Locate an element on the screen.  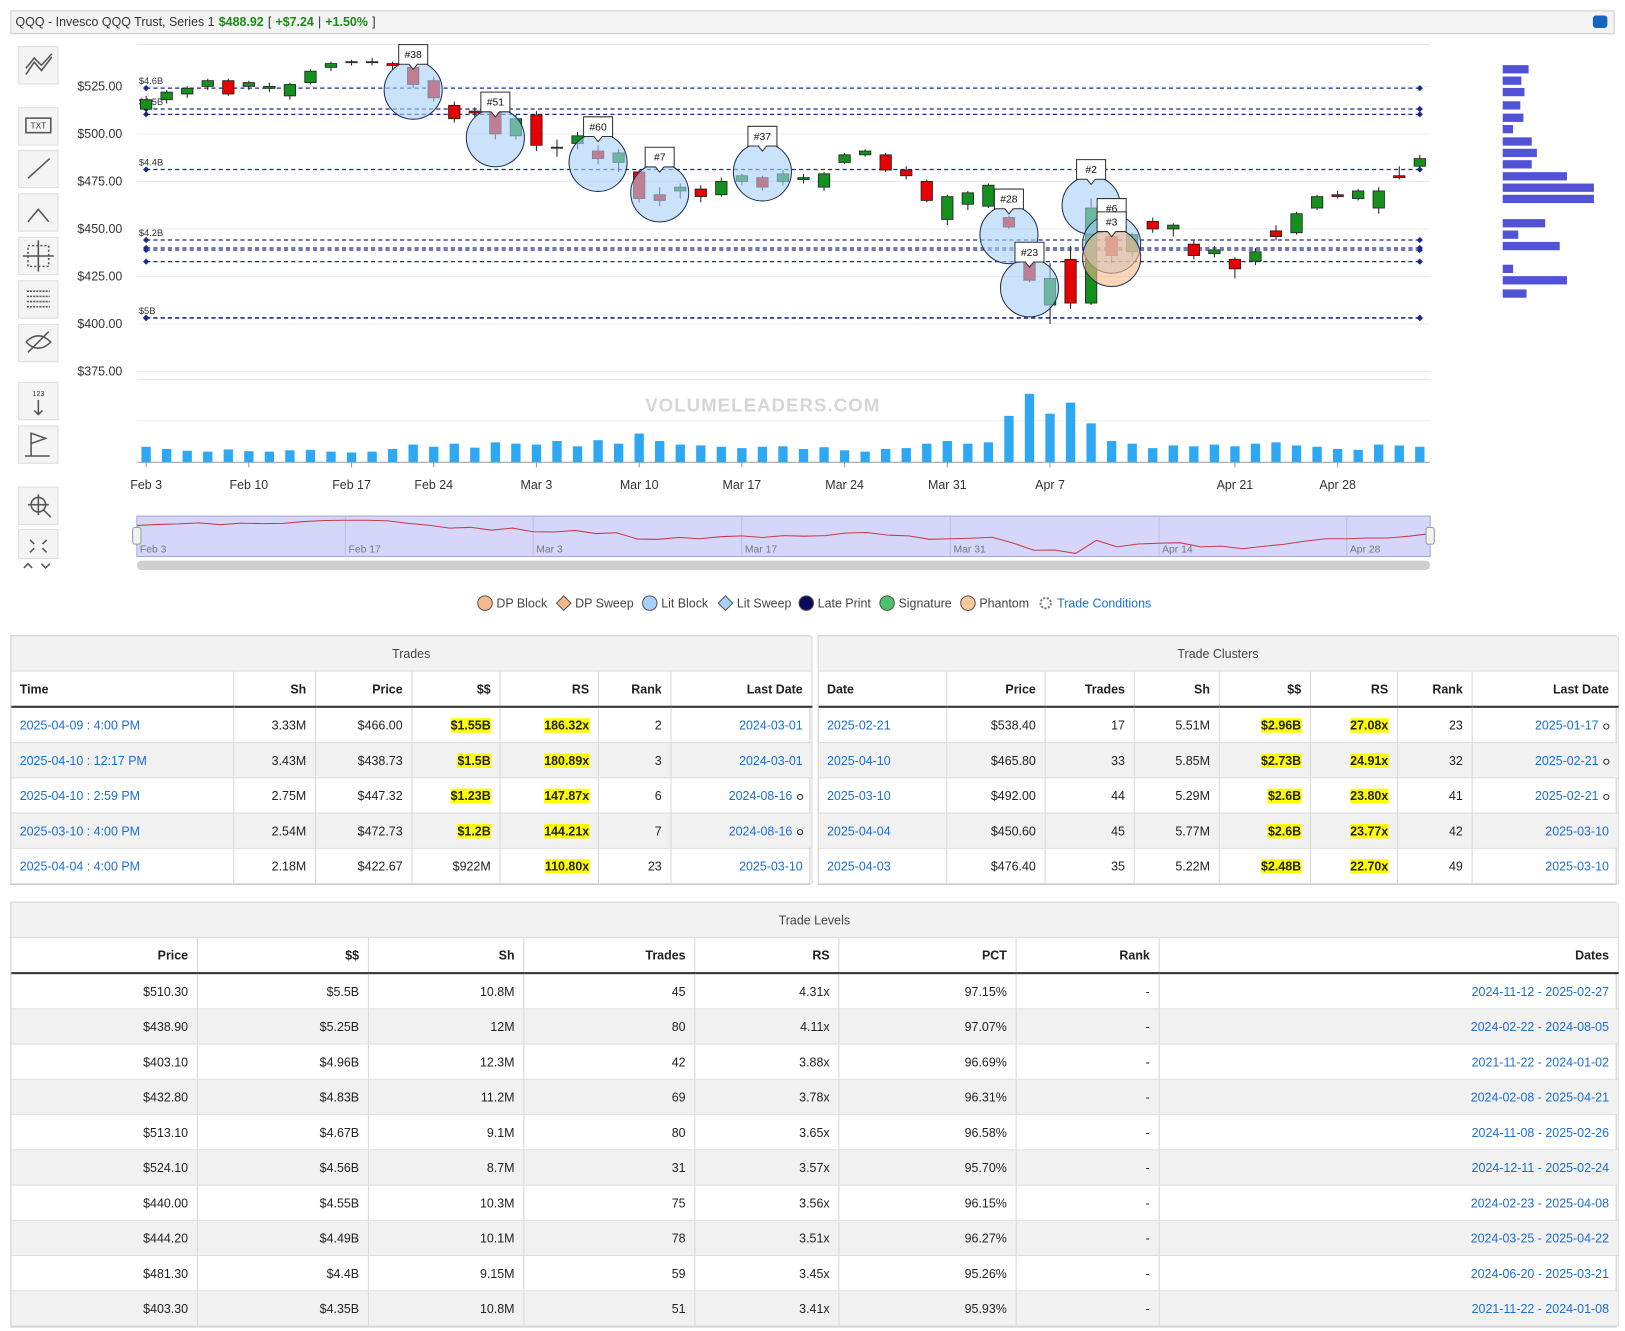
cell: 8.7M is located at coordinates (445, 1167).